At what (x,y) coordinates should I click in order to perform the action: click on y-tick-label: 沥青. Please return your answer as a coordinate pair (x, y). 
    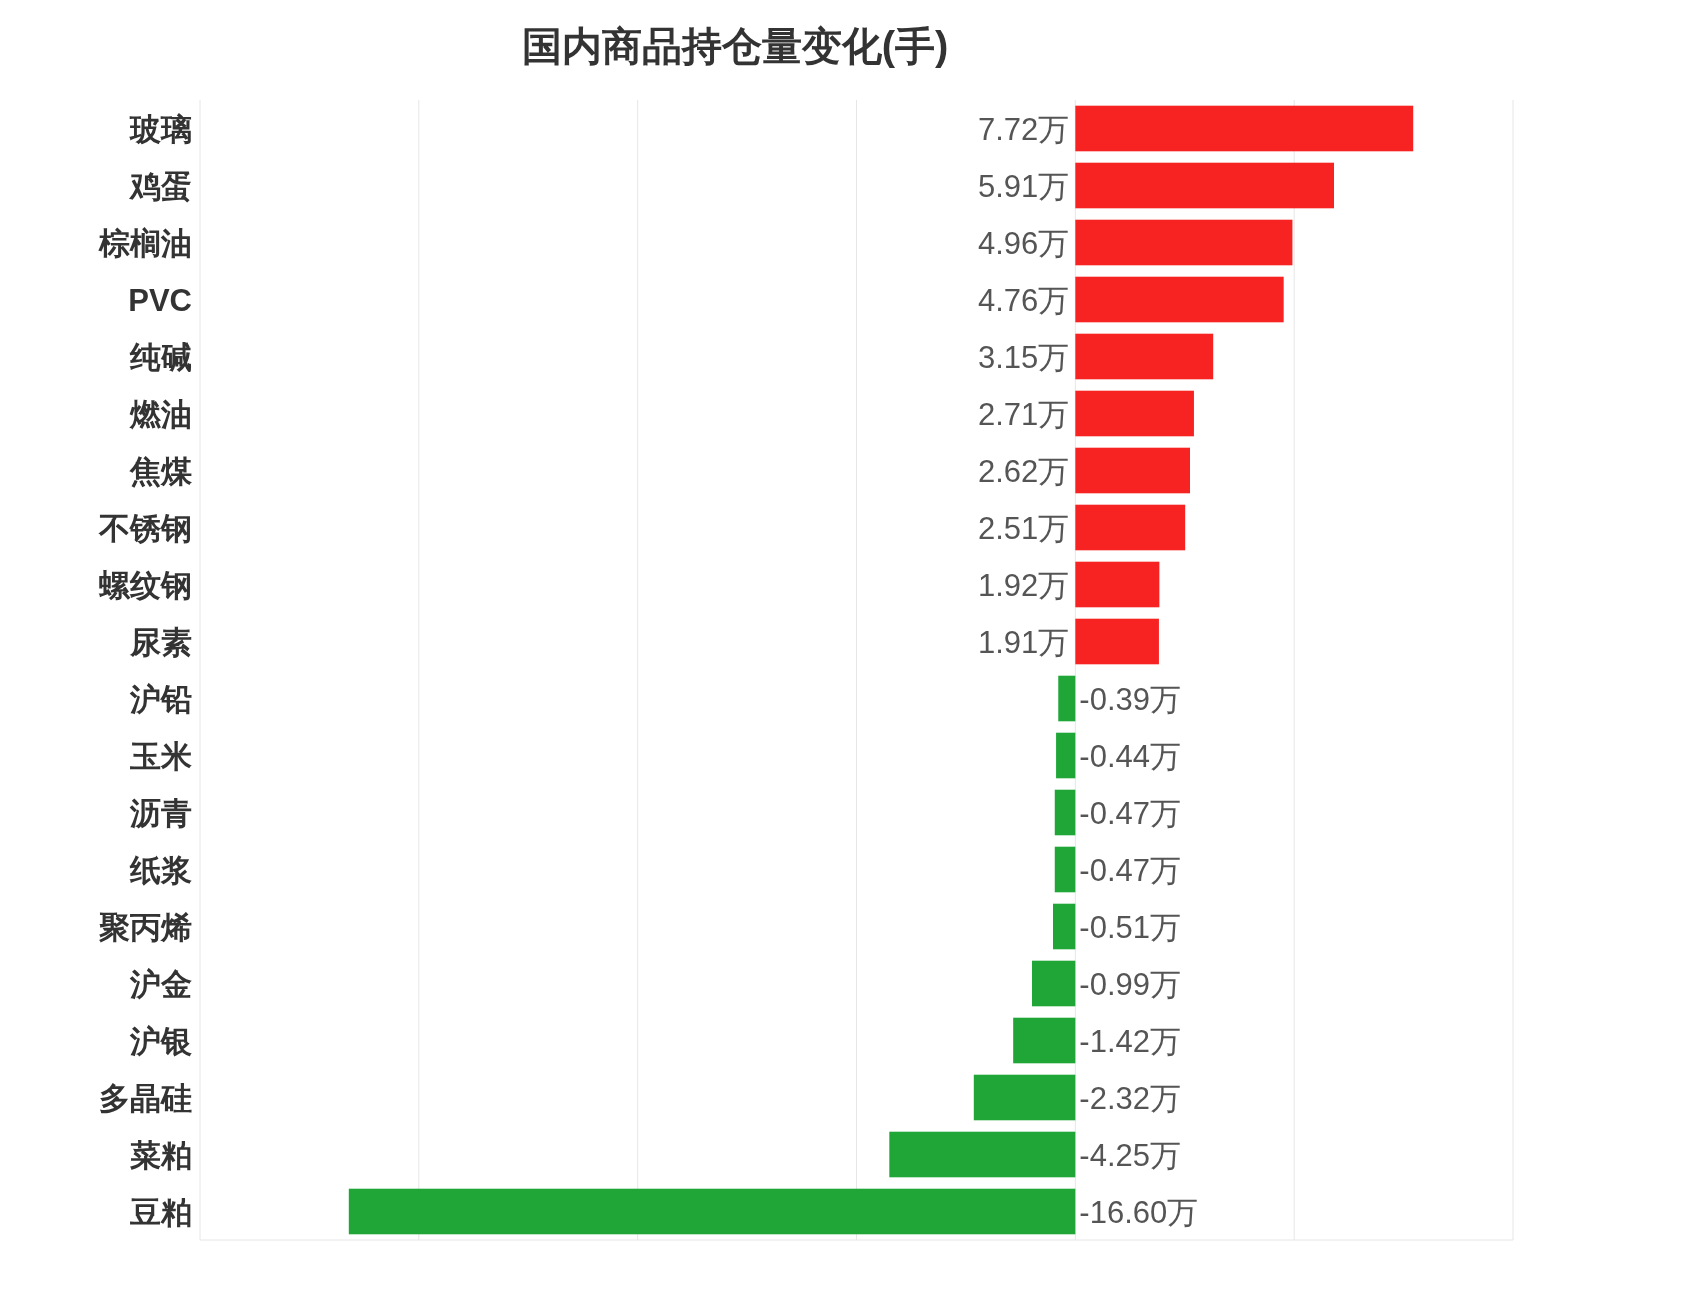
    Looking at the image, I should click on (160, 813).